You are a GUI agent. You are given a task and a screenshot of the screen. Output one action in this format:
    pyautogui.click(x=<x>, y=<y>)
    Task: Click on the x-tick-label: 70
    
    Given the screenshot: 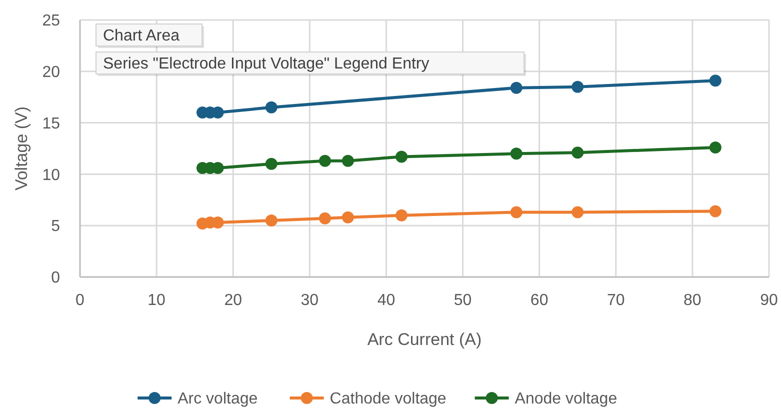 What is the action you would take?
    pyautogui.click(x=615, y=300)
    